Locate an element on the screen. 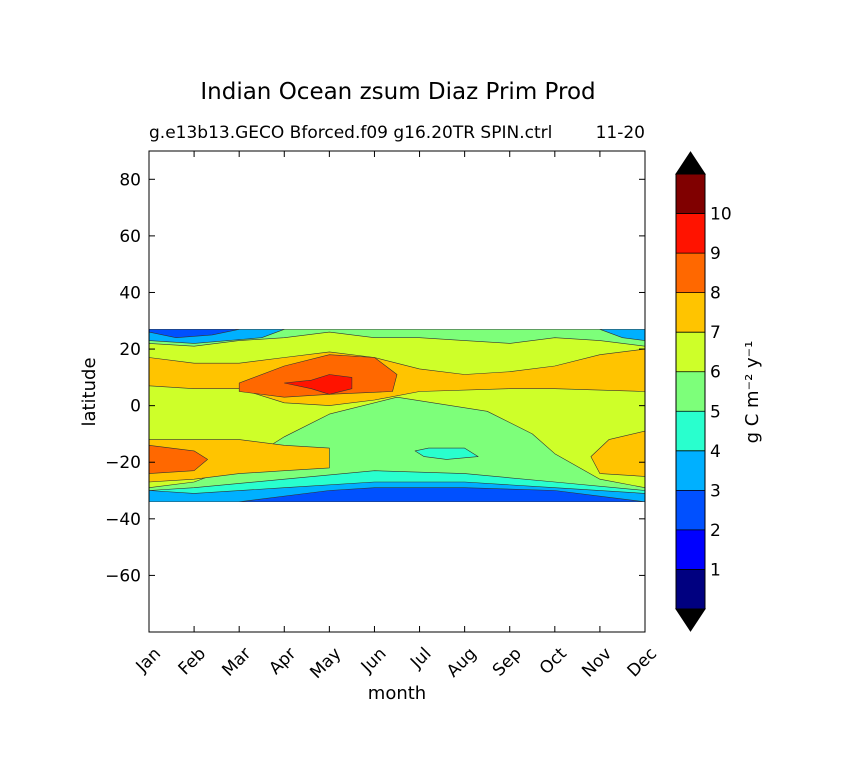  x-tick-label-aug: Aug is located at coordinates (462, 663).